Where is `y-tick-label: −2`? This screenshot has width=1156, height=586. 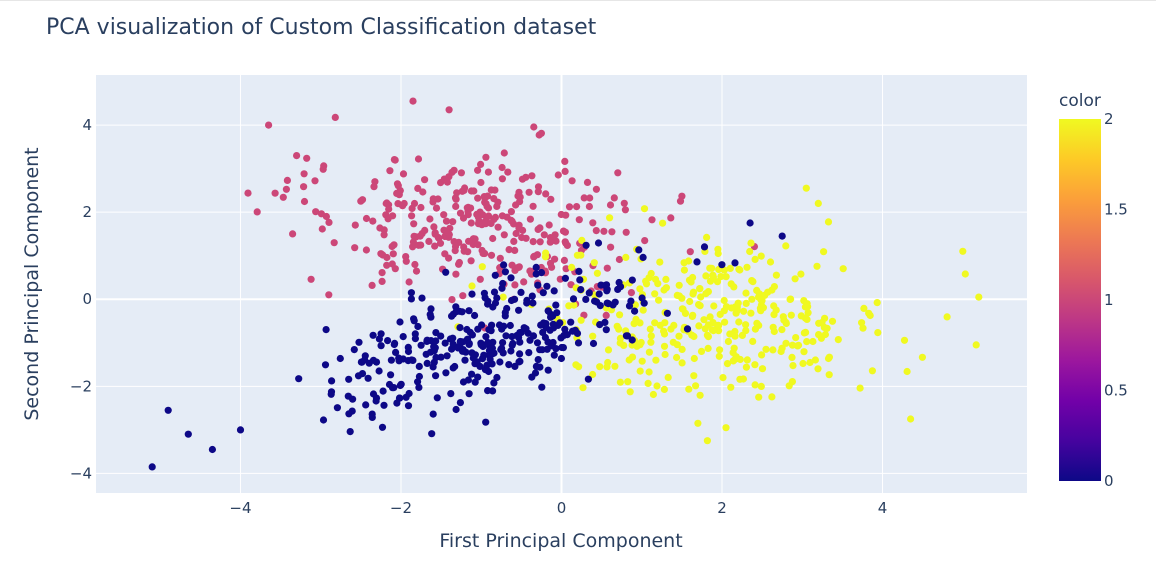
y-tick-label: −2 is located at coordinates (81, 386).